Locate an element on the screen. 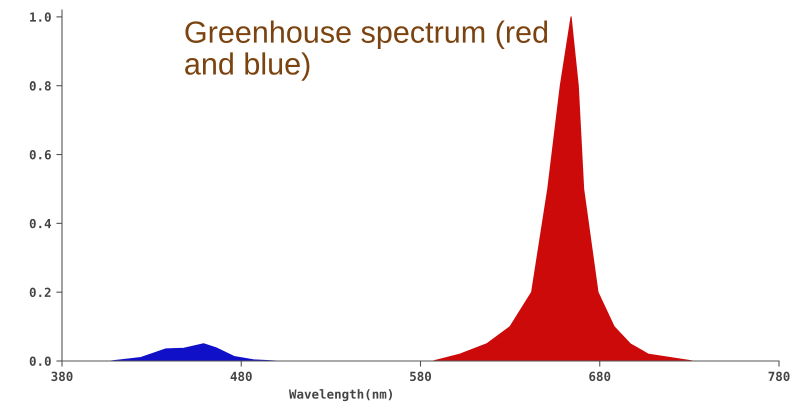  x-tick-label: 580 is located at coordinates (421, 377).